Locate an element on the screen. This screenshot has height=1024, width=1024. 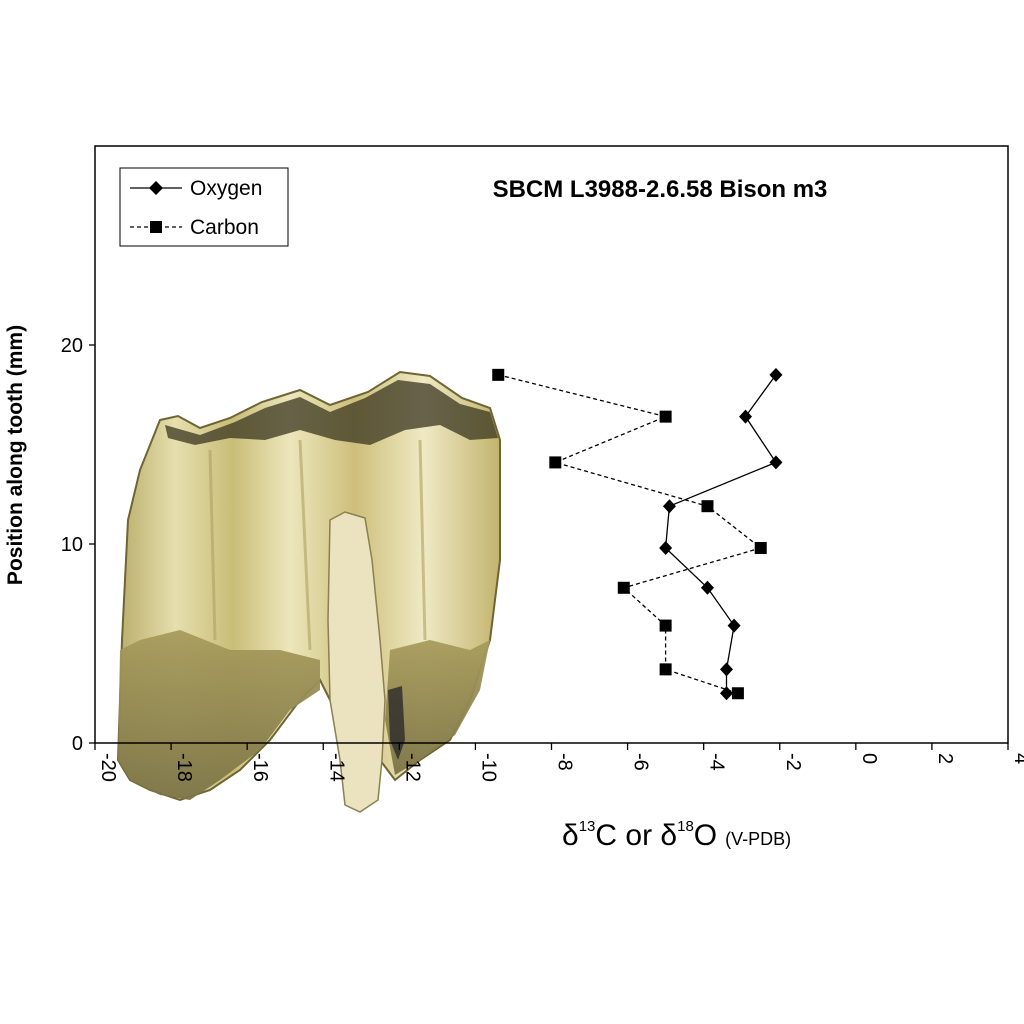
x-tick-label: 2 is located at coordinates (945, 758).